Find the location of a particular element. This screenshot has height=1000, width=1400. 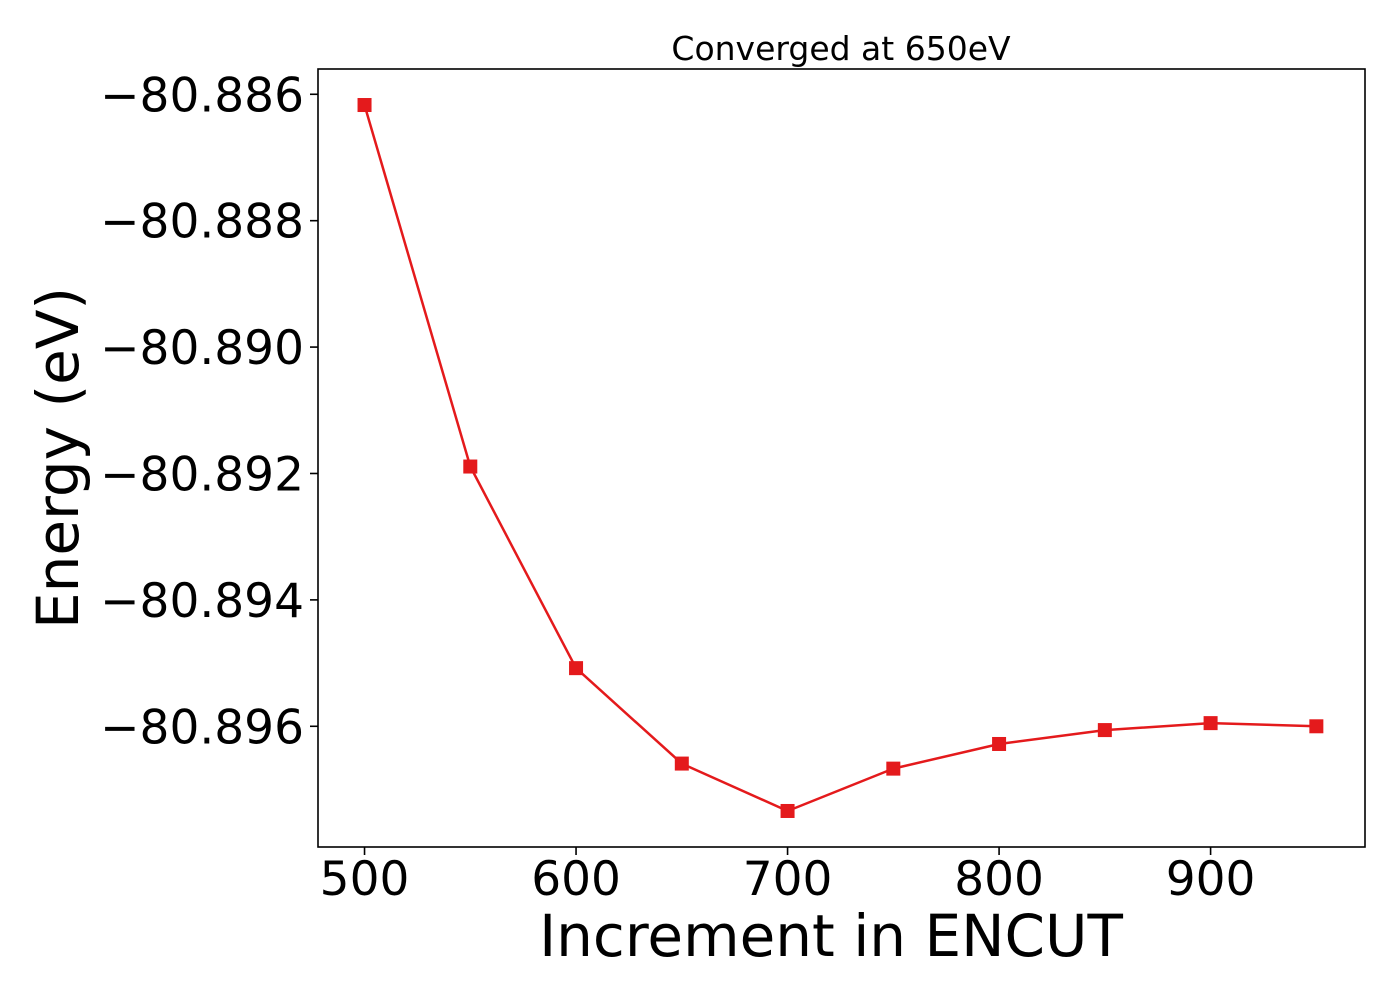

y-tick-label: −80.896 is located at coordinates (202, 727).